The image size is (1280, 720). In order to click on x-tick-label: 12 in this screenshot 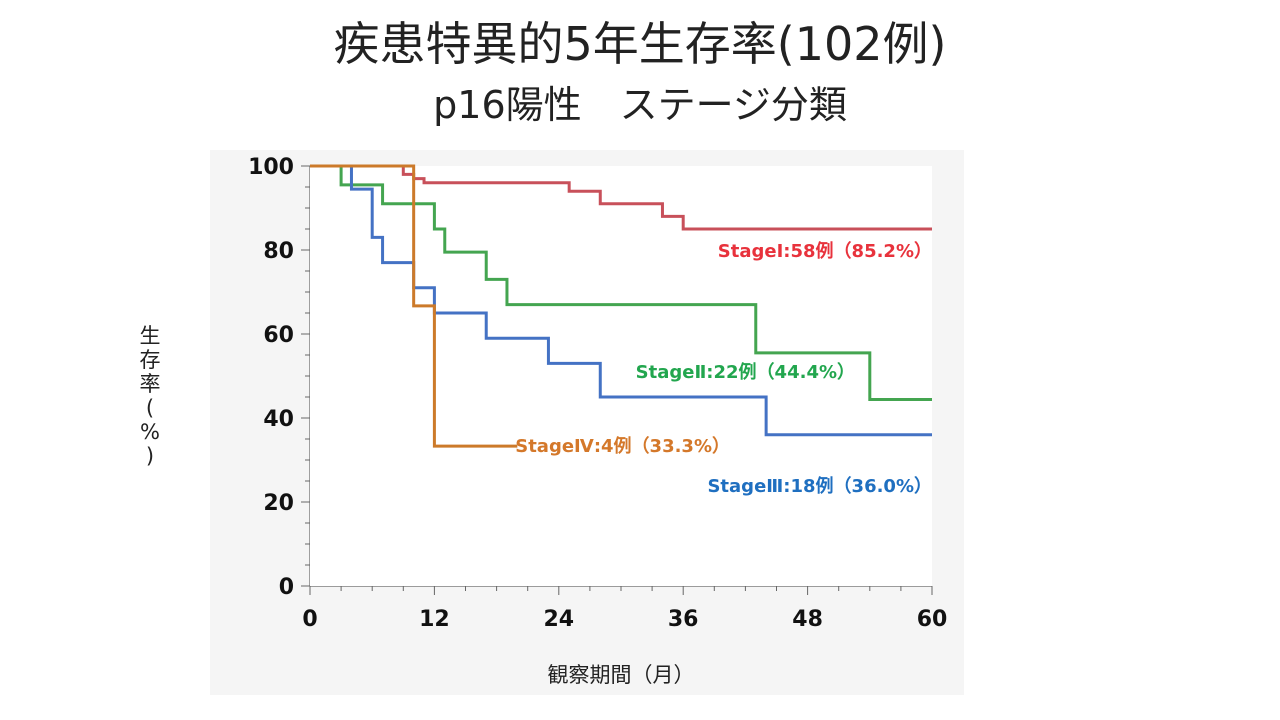, I will do `click(434, 619)`.